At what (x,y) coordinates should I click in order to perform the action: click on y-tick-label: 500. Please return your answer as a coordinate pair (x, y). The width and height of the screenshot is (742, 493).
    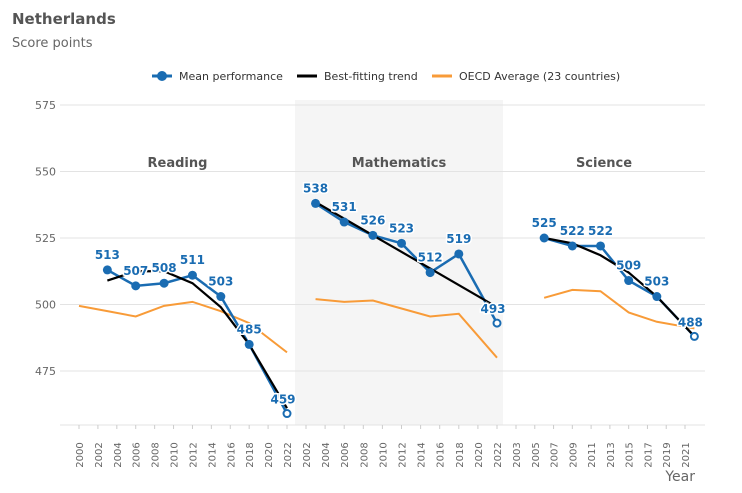
    Looking at the image, I should click on (45, 305).